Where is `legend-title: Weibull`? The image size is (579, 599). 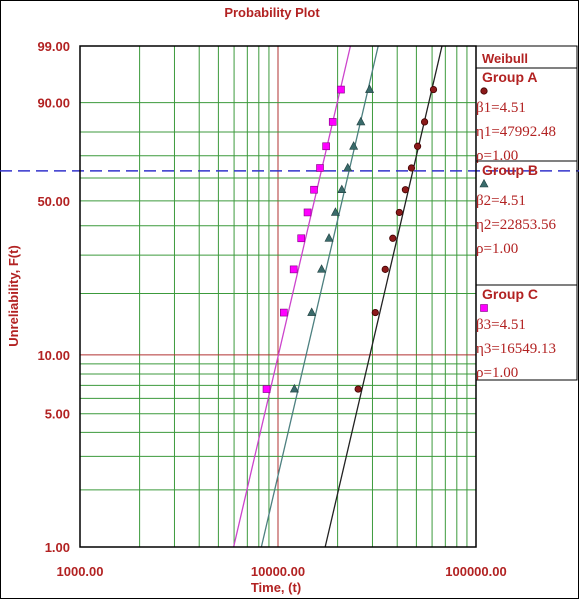 legend-title: Weibull is located at coordinates (505, 58).